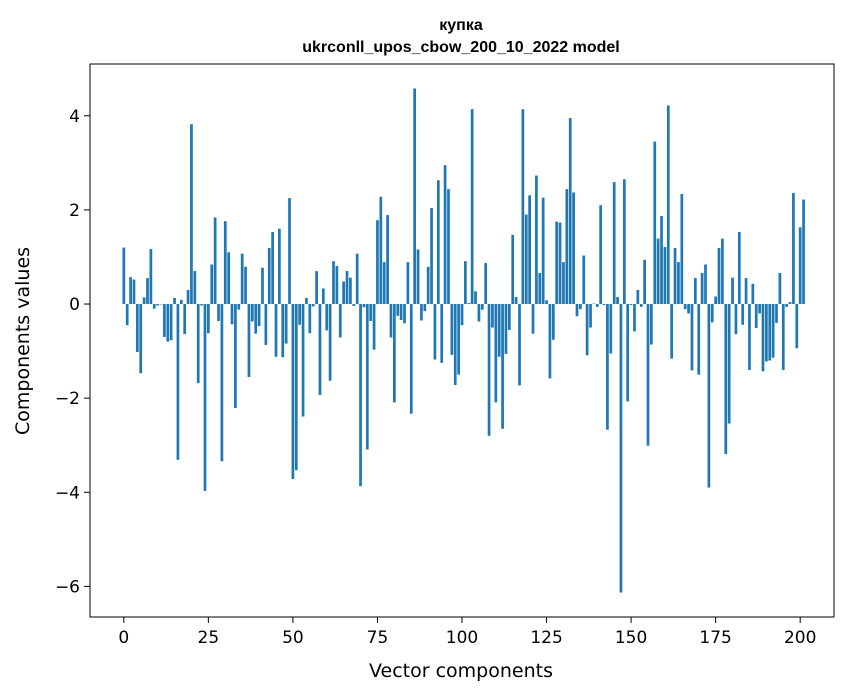 The height and width of the screenshot is (696, 847). I want to click on chart-title: купка, so click(461, 25).